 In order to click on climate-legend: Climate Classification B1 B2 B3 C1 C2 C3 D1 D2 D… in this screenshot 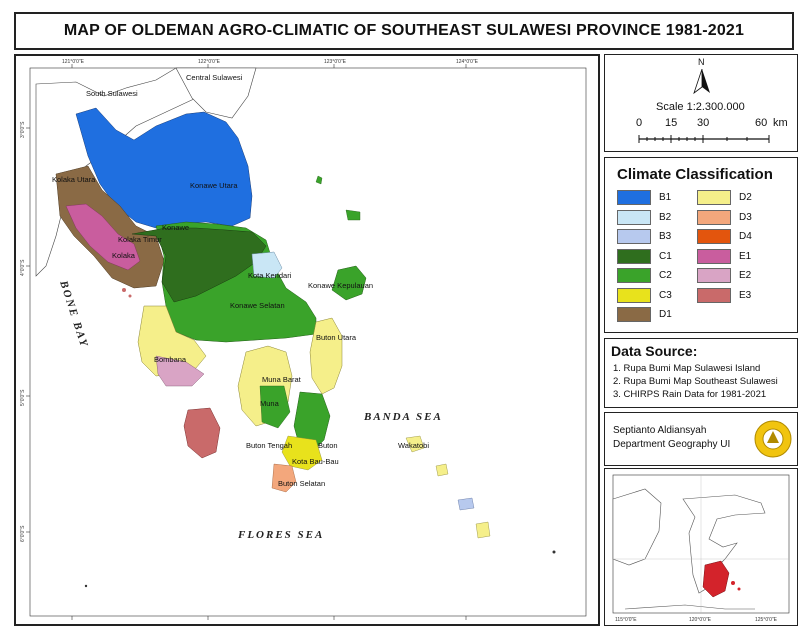, I will do `click(701, 245)`.